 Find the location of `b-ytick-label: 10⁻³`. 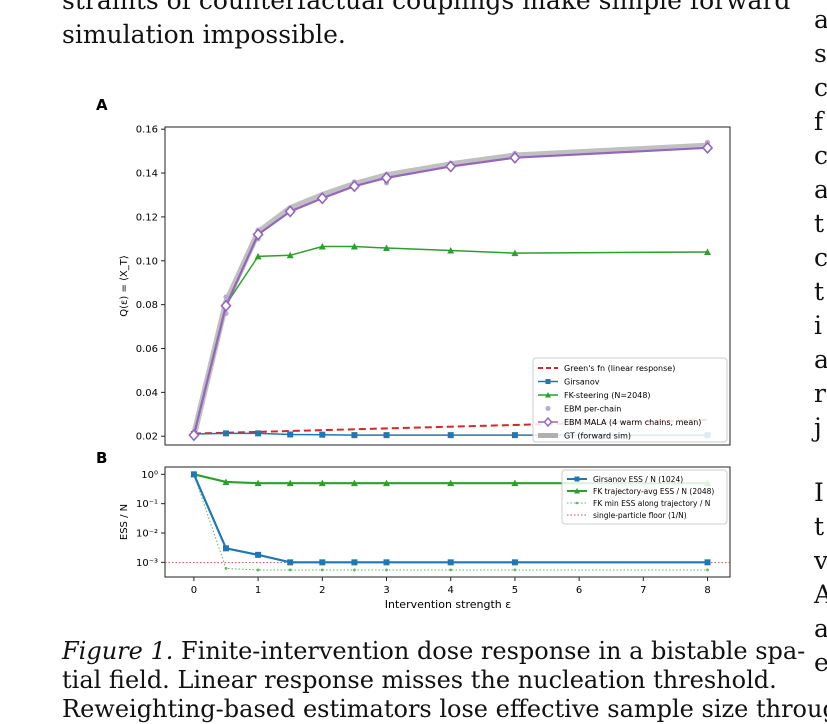

b-ytick-label: 10⁻³ is located at coordinates (147, 563).